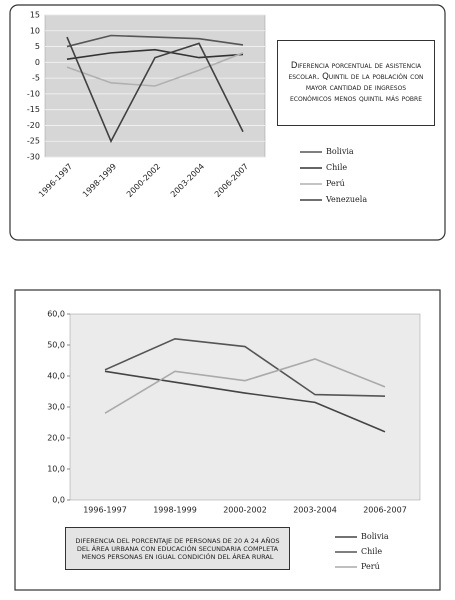  I want to click on y-tick-label: -5, so click(36, 78).